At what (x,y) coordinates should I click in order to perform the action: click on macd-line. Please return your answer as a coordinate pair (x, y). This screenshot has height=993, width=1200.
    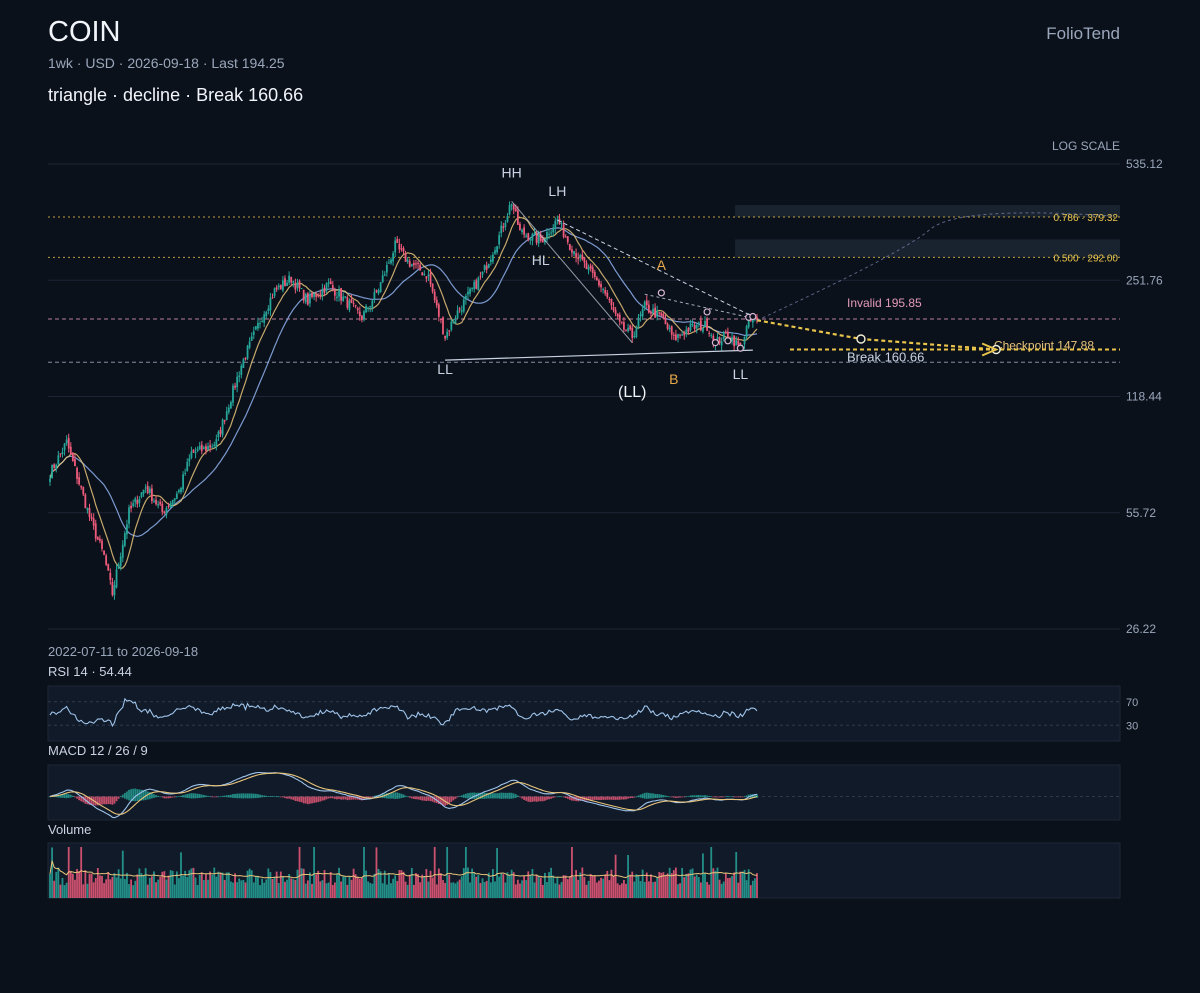
    Looking at the image, I should click on (403, 795).